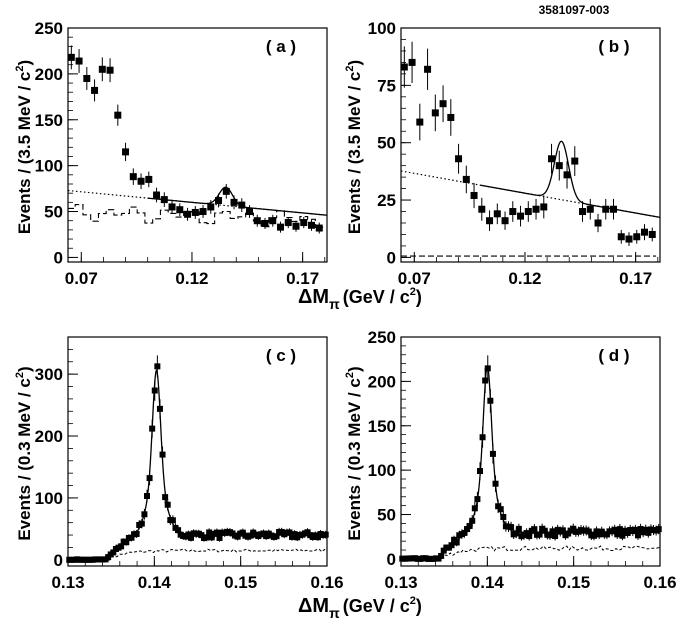  What do you see at coordinates (281, 46) in the screenshot?
I see `panel-label: ( a )` at bounding box center [281, 46].